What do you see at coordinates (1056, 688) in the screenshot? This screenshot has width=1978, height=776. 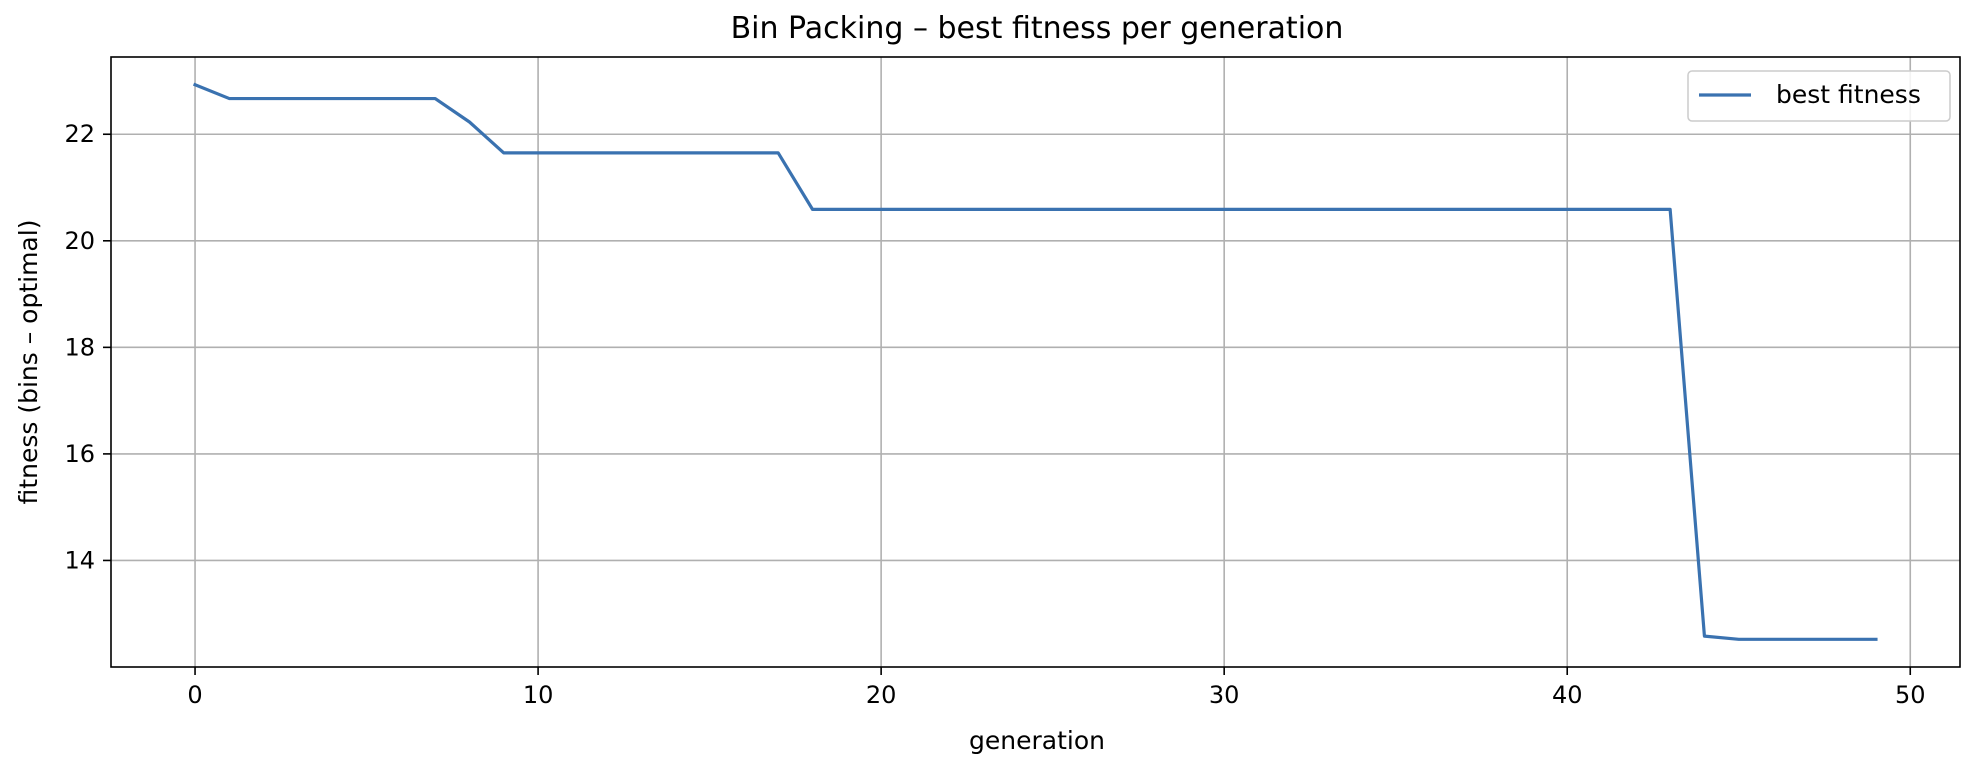 I see `x-axis-ticks: 0 10 20 30 40 50` at bounding box center [1056, 688].